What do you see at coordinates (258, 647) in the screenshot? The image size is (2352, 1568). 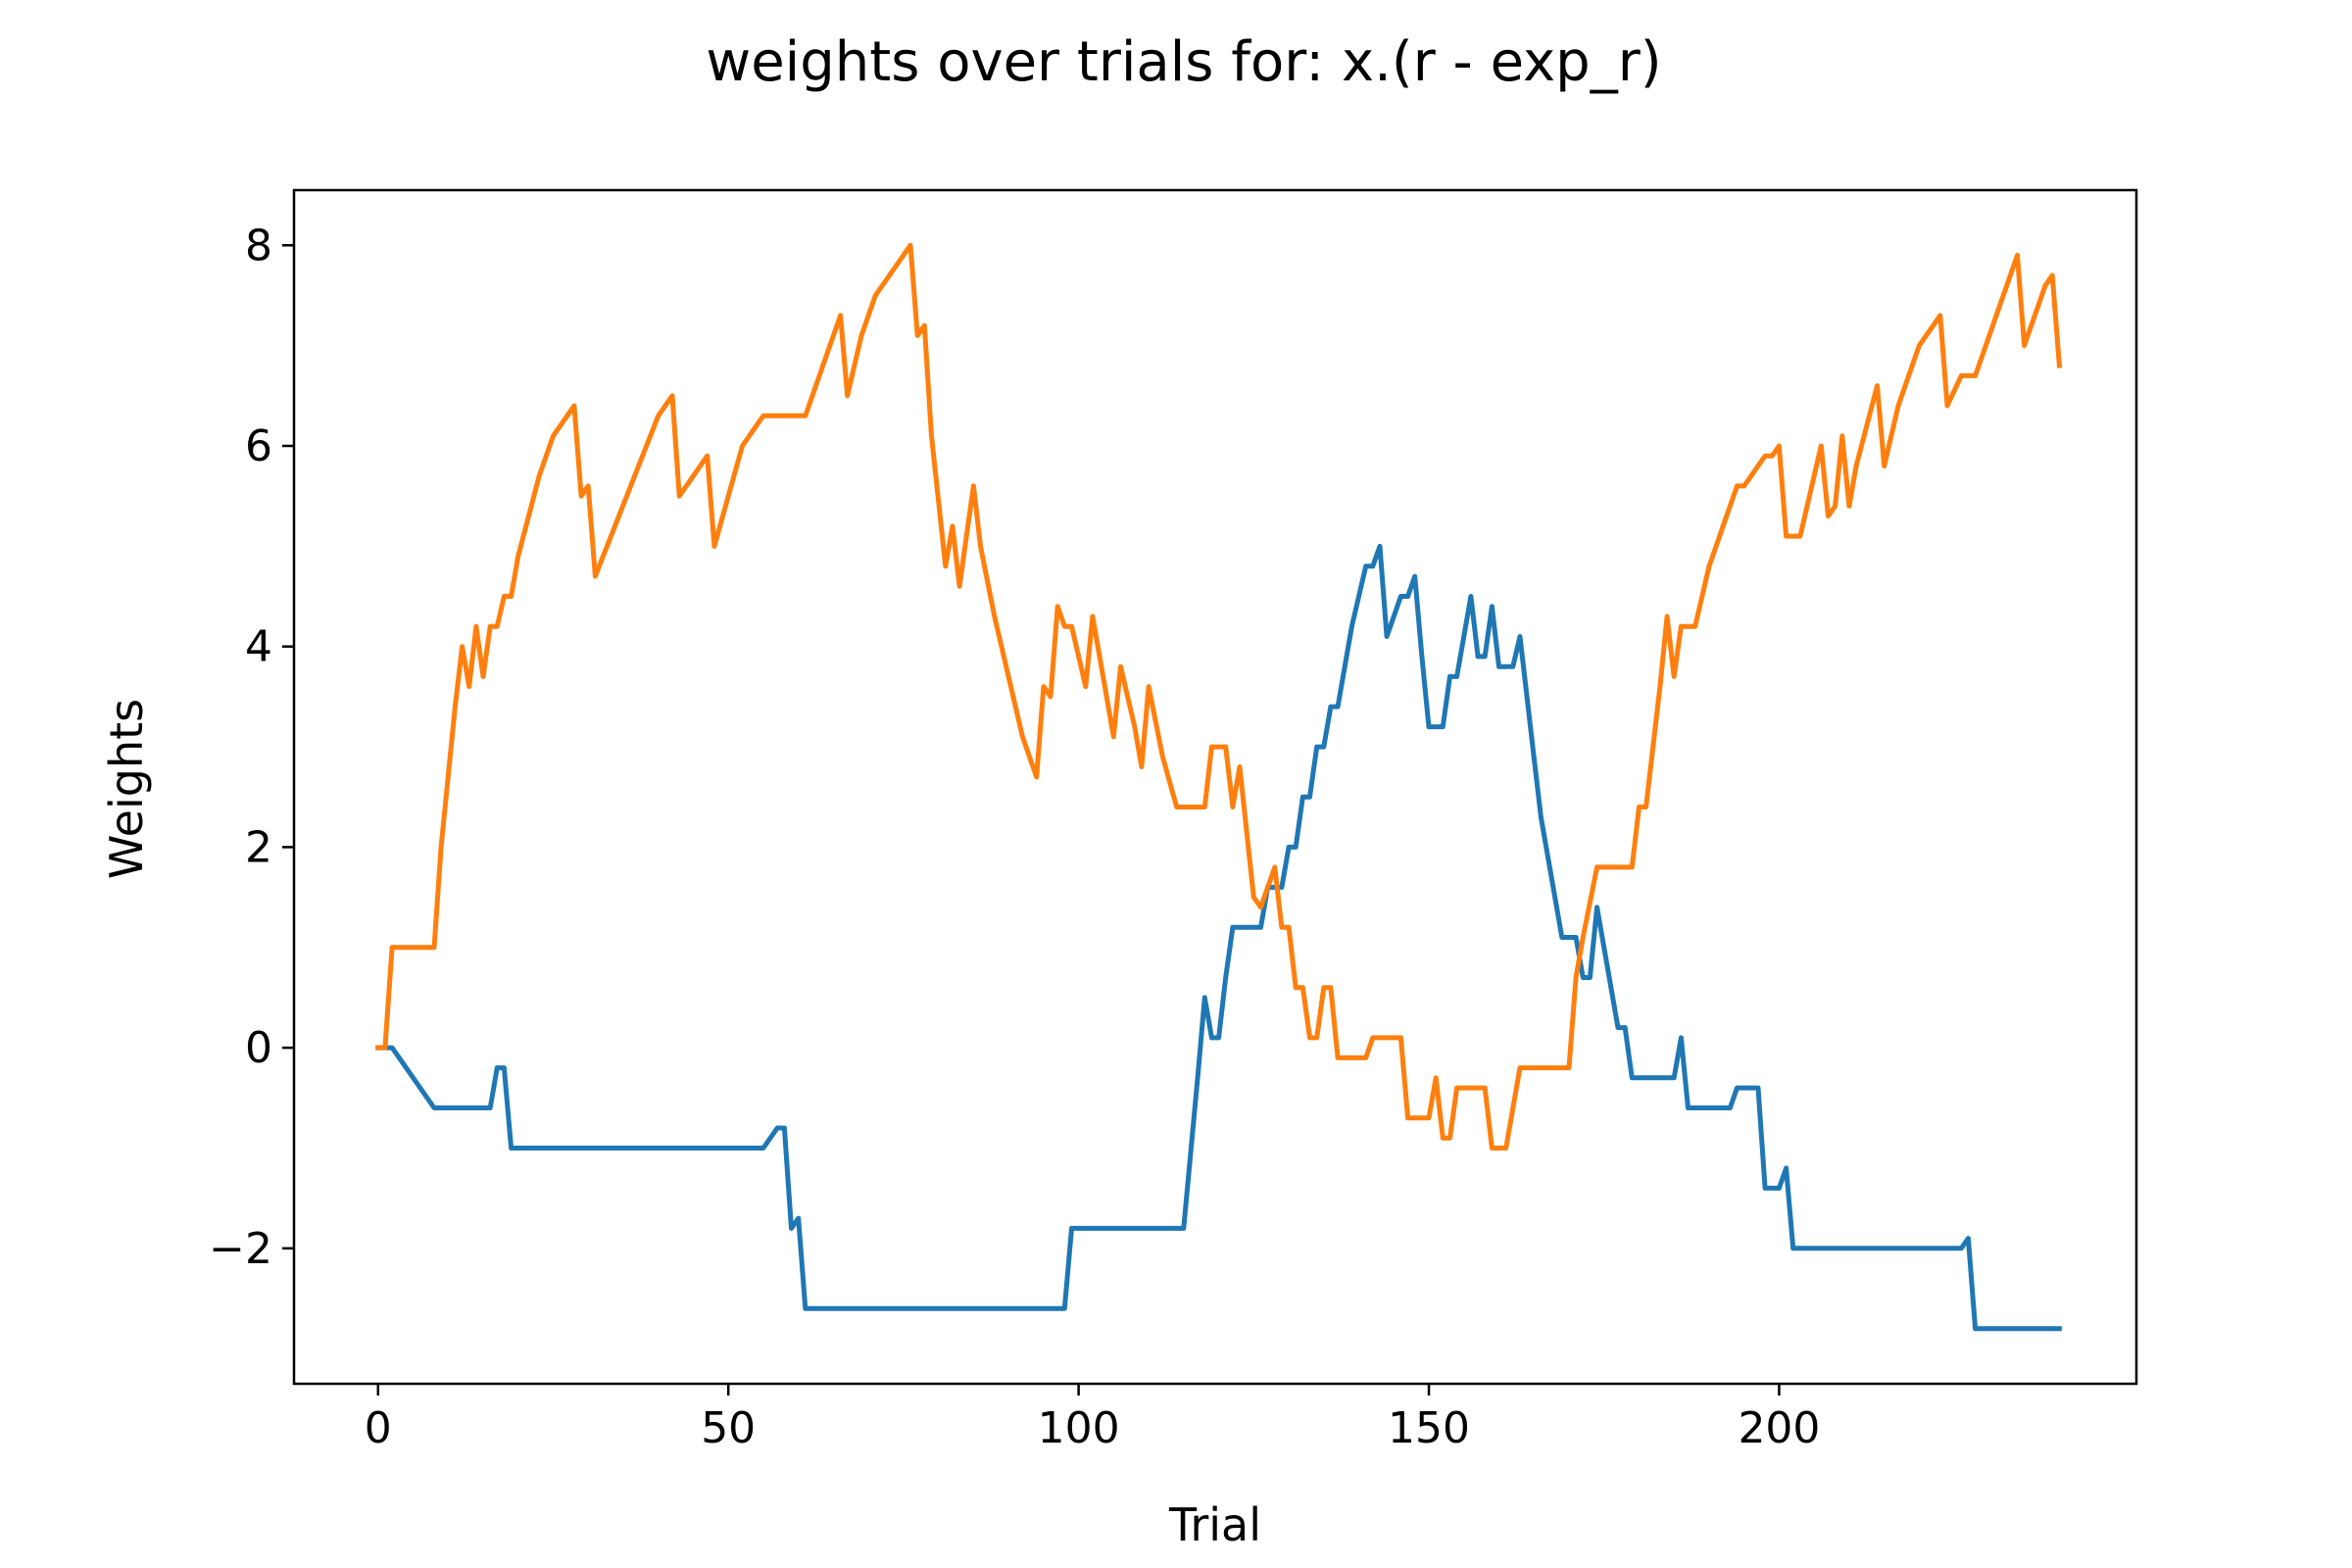 I see `y-tick-label: 4` at bounding box center [258, 647].